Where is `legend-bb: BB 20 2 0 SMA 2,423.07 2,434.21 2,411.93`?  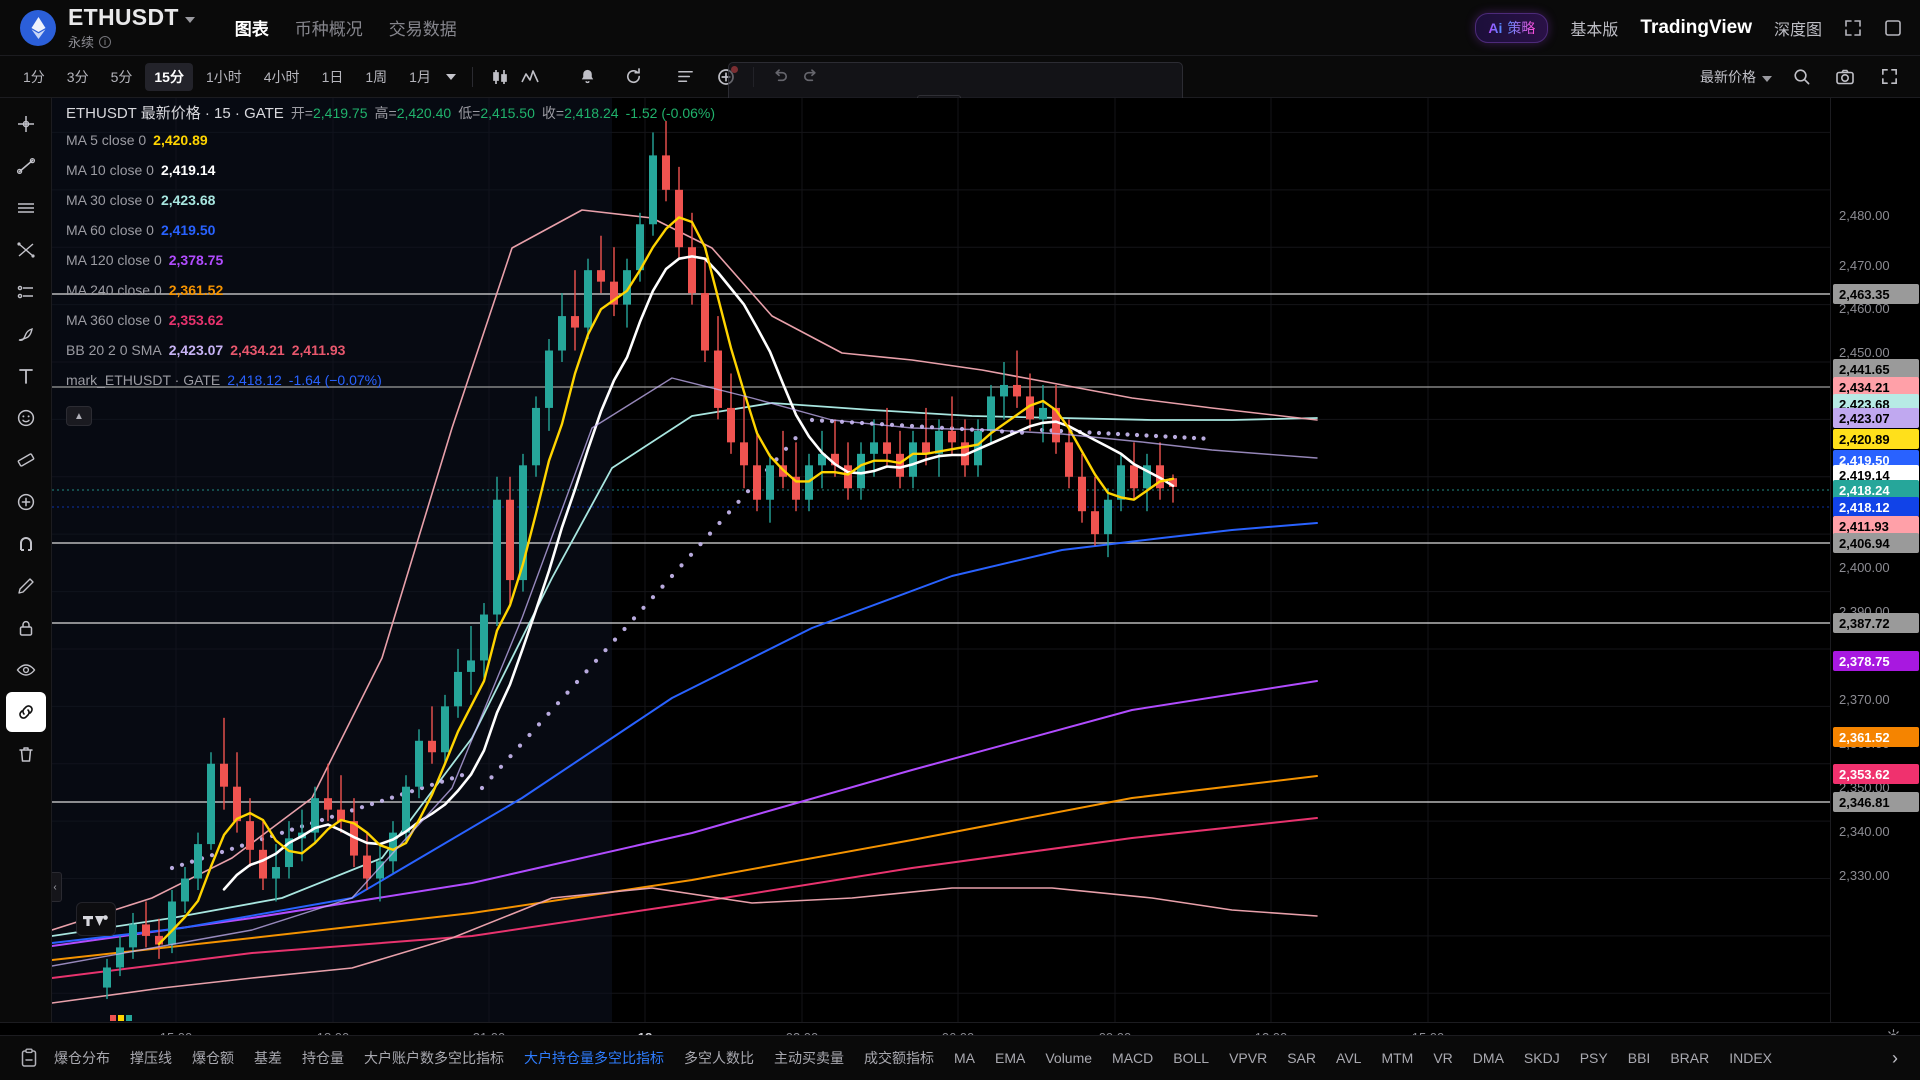
legend-bb: BB 20 2 0 SMA 2,423.07 2,434.21 2,411.93 is located at coordinates (390, 357).